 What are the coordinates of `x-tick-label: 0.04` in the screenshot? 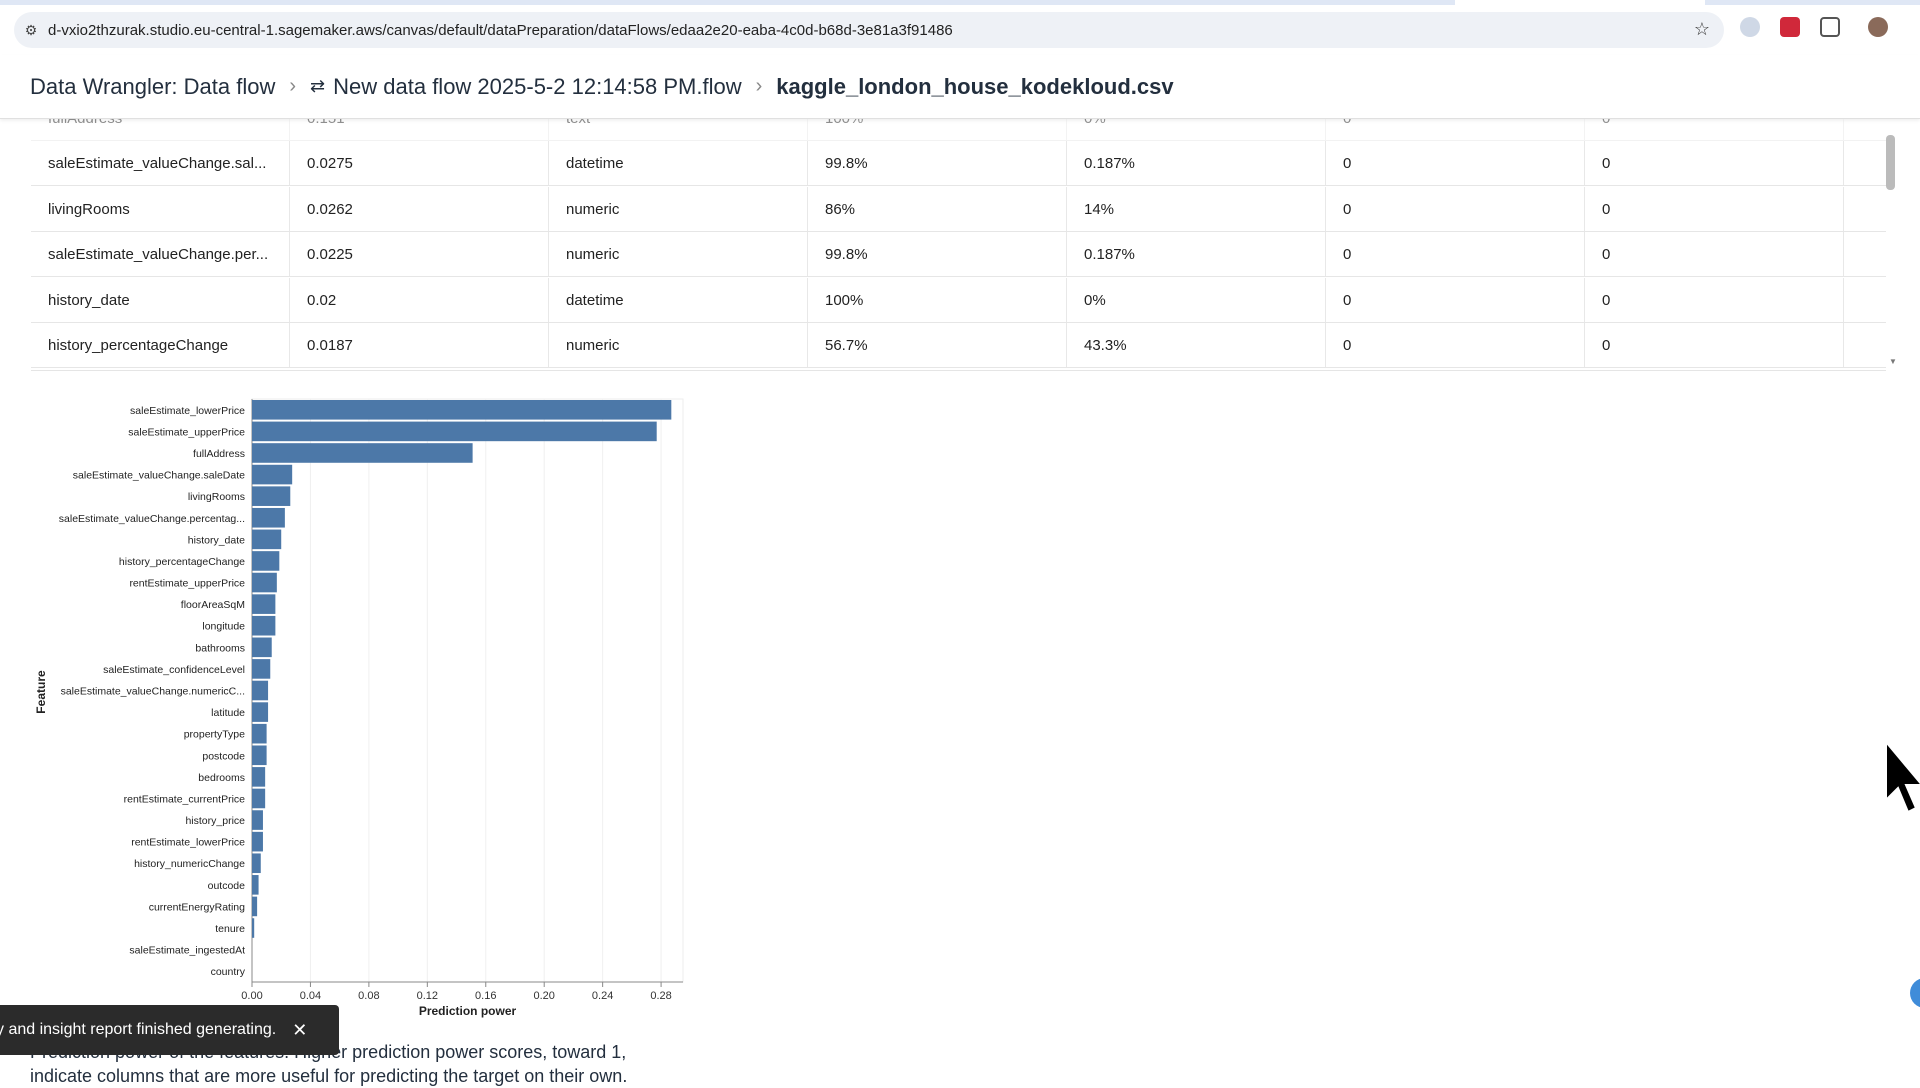 It's located at (310, 996).